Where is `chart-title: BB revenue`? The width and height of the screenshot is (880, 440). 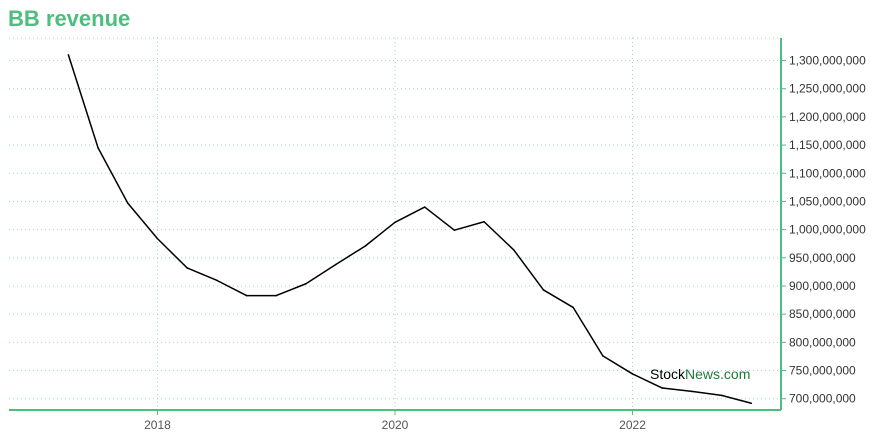 chart-title: BB revenue is located at coordinates (69, 18).